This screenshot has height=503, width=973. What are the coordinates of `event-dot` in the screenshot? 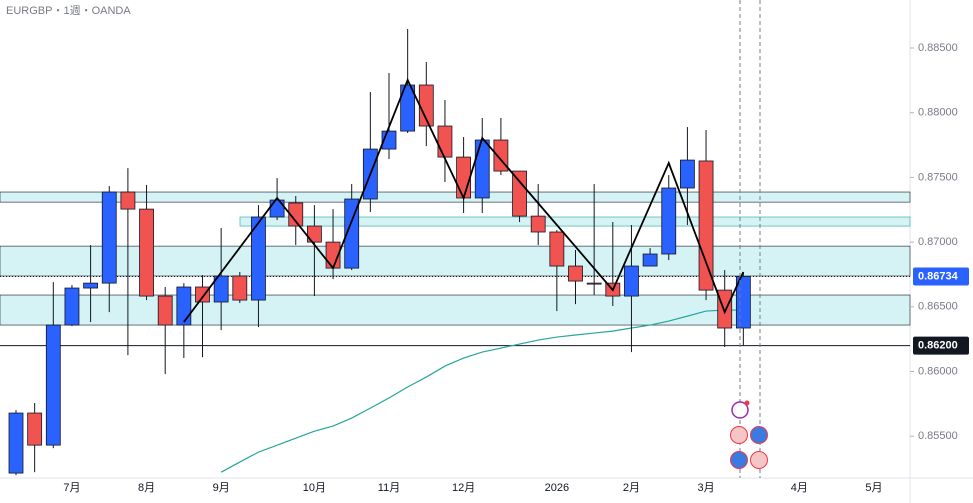 It's located at (747, 403).